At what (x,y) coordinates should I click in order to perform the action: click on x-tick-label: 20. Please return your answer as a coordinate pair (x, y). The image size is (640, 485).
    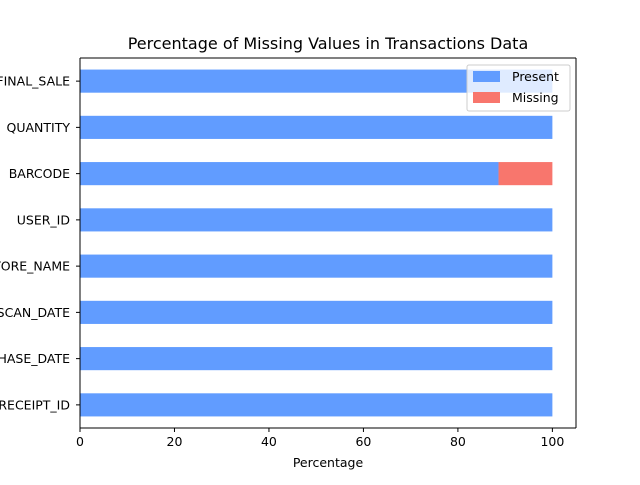
    Looking at the image, I should click on (175, 441).